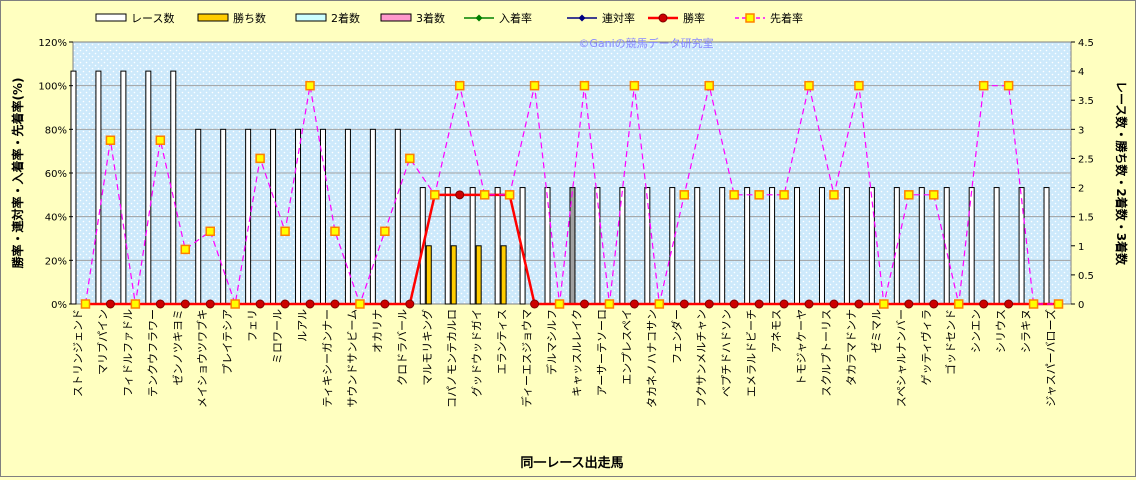  What do you see at coordinates (327, 358) in the screenshot?
I see `x-tick-label: ティキシーガンナー` at bounding box center [327, 358].